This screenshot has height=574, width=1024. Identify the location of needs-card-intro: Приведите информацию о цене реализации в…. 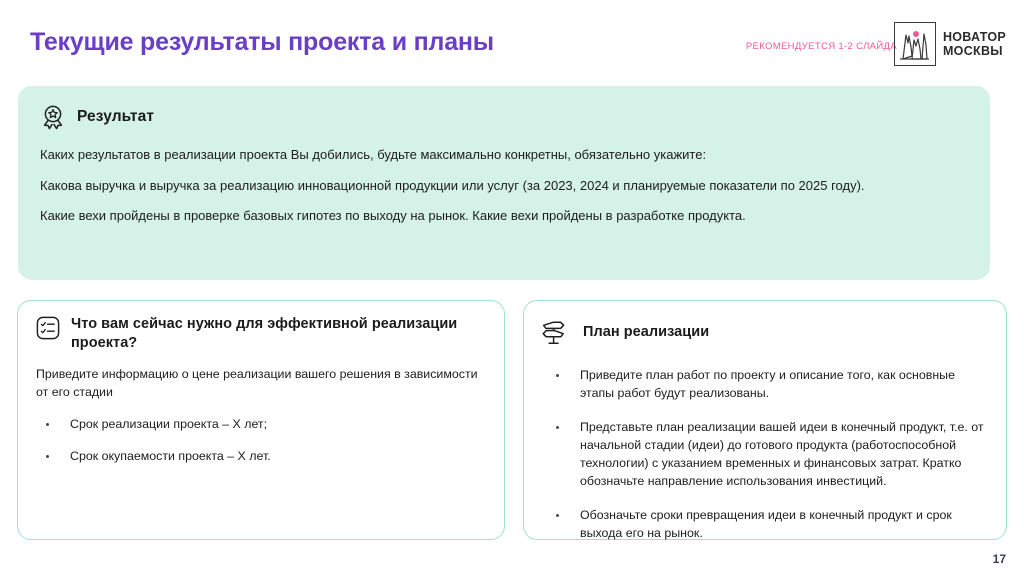
(257, 383).